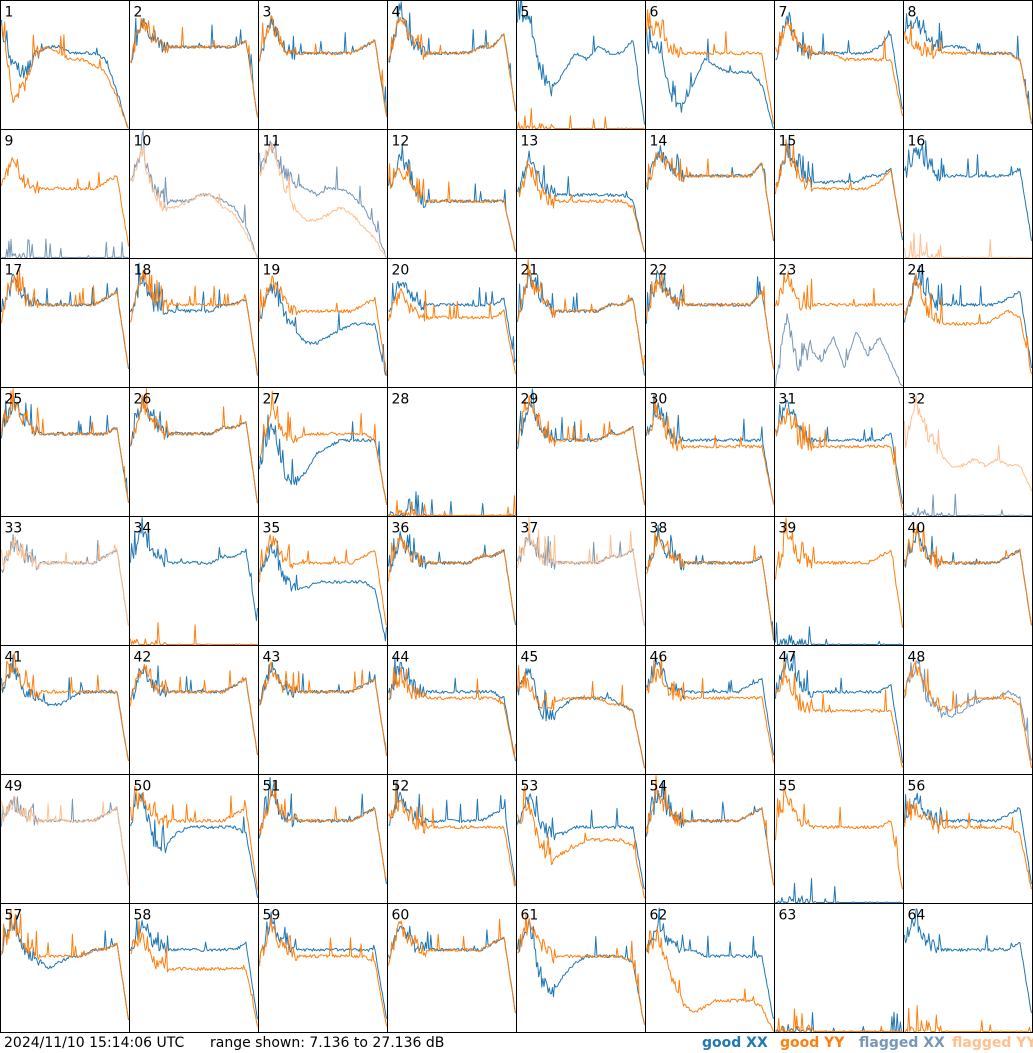 The image size is (1033, 1053). What do you see at coordinates (812, 1043) in the screenshot?
I see `legend-good-yy: good YY` at bounding box center [812, 1043].